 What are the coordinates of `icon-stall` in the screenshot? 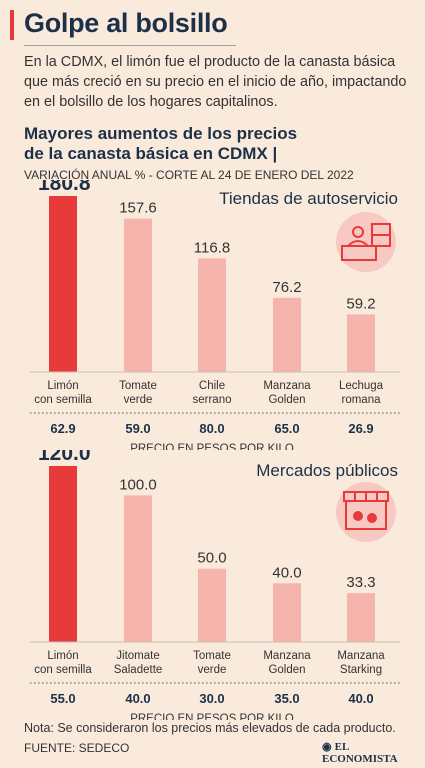 It's located at (366, 515).